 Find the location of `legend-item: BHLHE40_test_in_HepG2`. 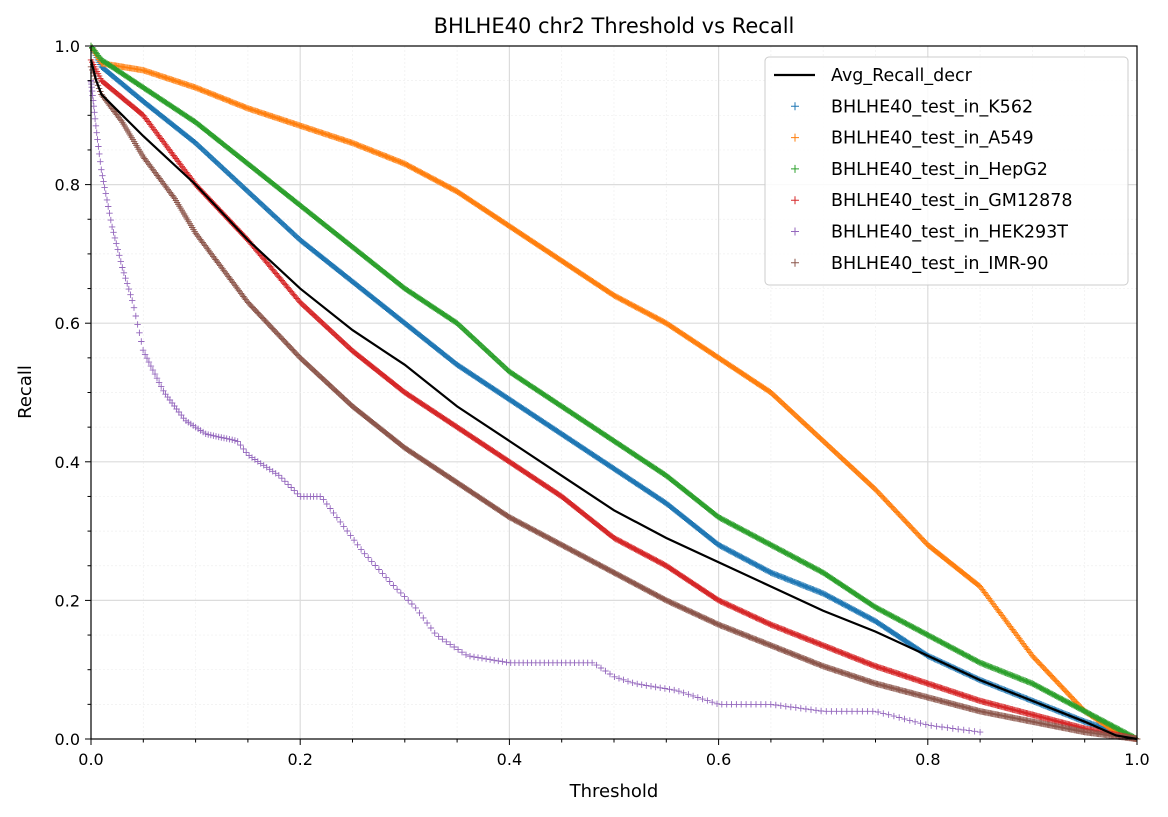

legend-item: BHLHE40_test_in_HepG2 is located at coordinates (919, 170).